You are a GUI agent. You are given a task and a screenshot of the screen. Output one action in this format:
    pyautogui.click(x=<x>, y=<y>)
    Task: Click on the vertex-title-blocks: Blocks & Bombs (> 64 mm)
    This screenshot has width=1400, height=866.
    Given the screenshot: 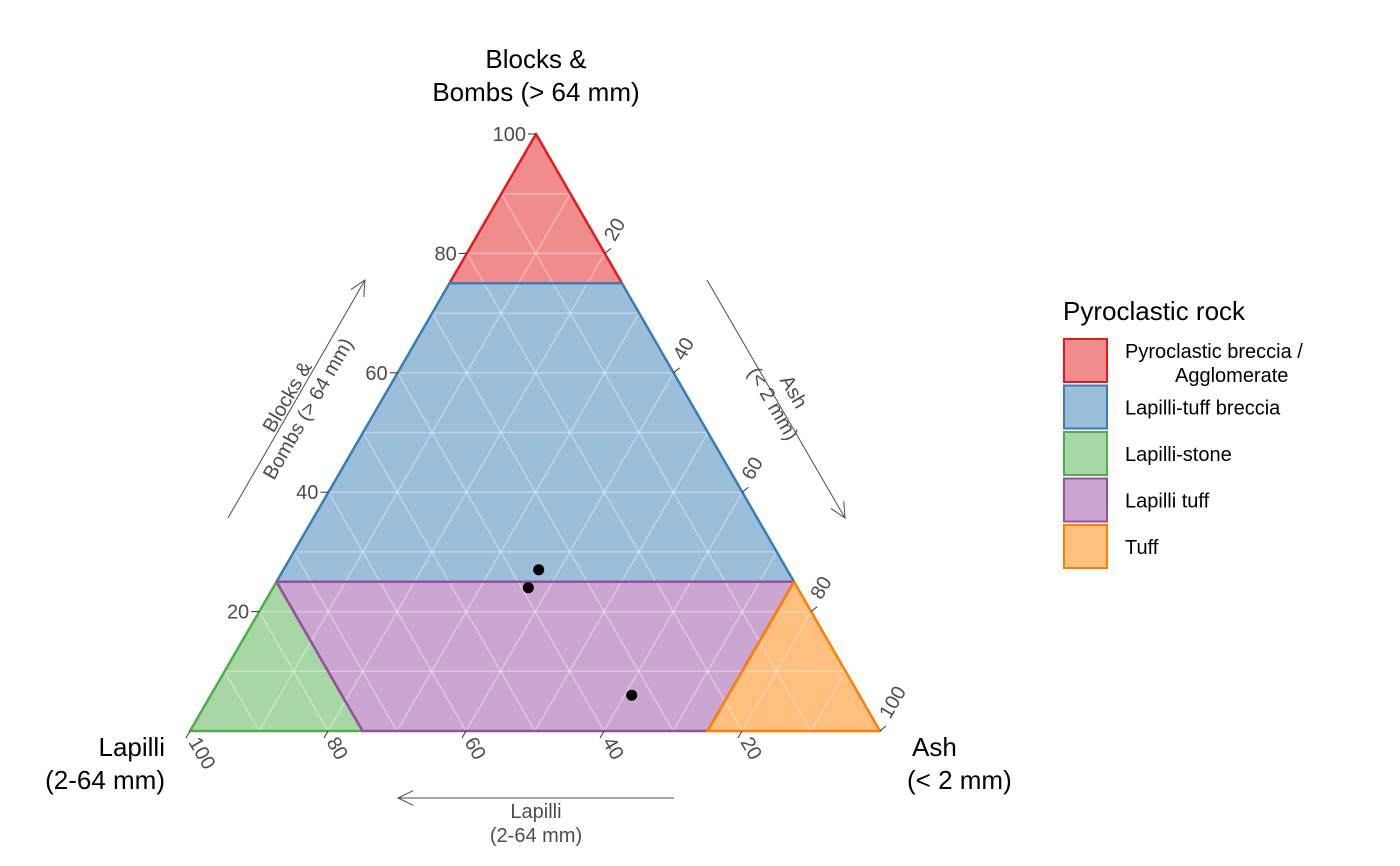 What is the action you would take?
    pyautogui.click(x=535, y=75)
    